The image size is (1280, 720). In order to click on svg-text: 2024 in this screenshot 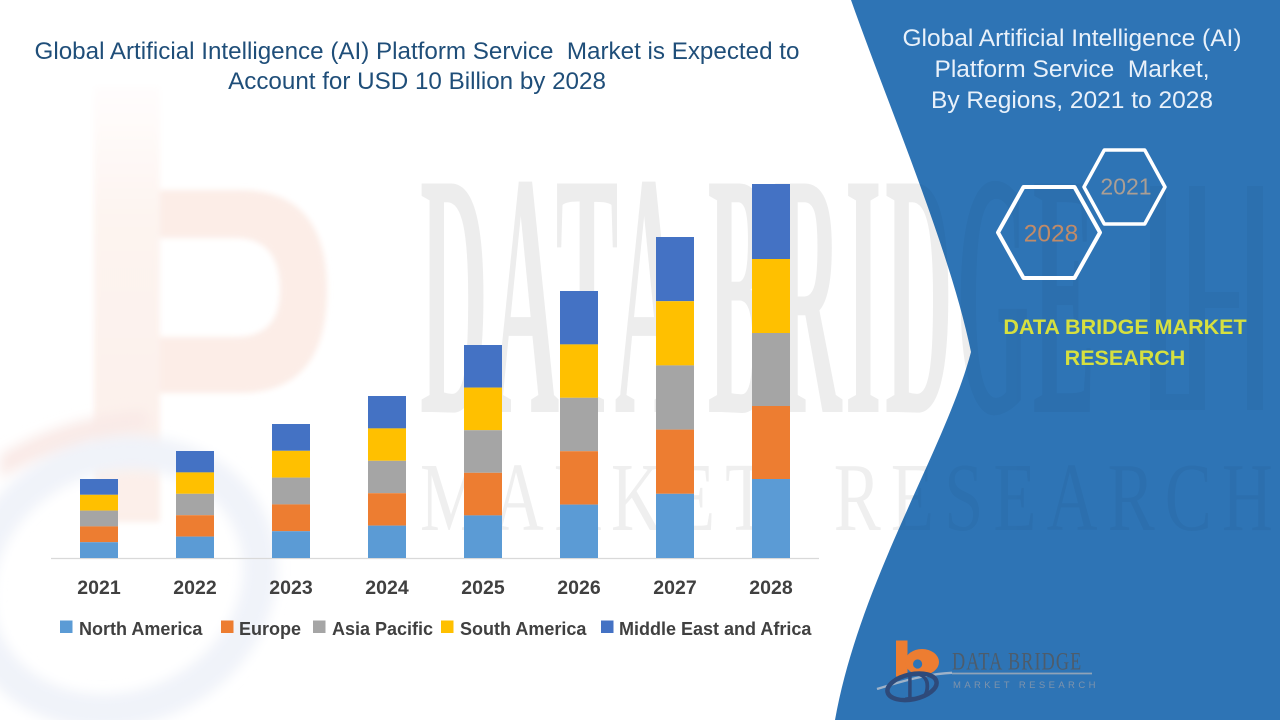, I will do `click(387, 588)`.